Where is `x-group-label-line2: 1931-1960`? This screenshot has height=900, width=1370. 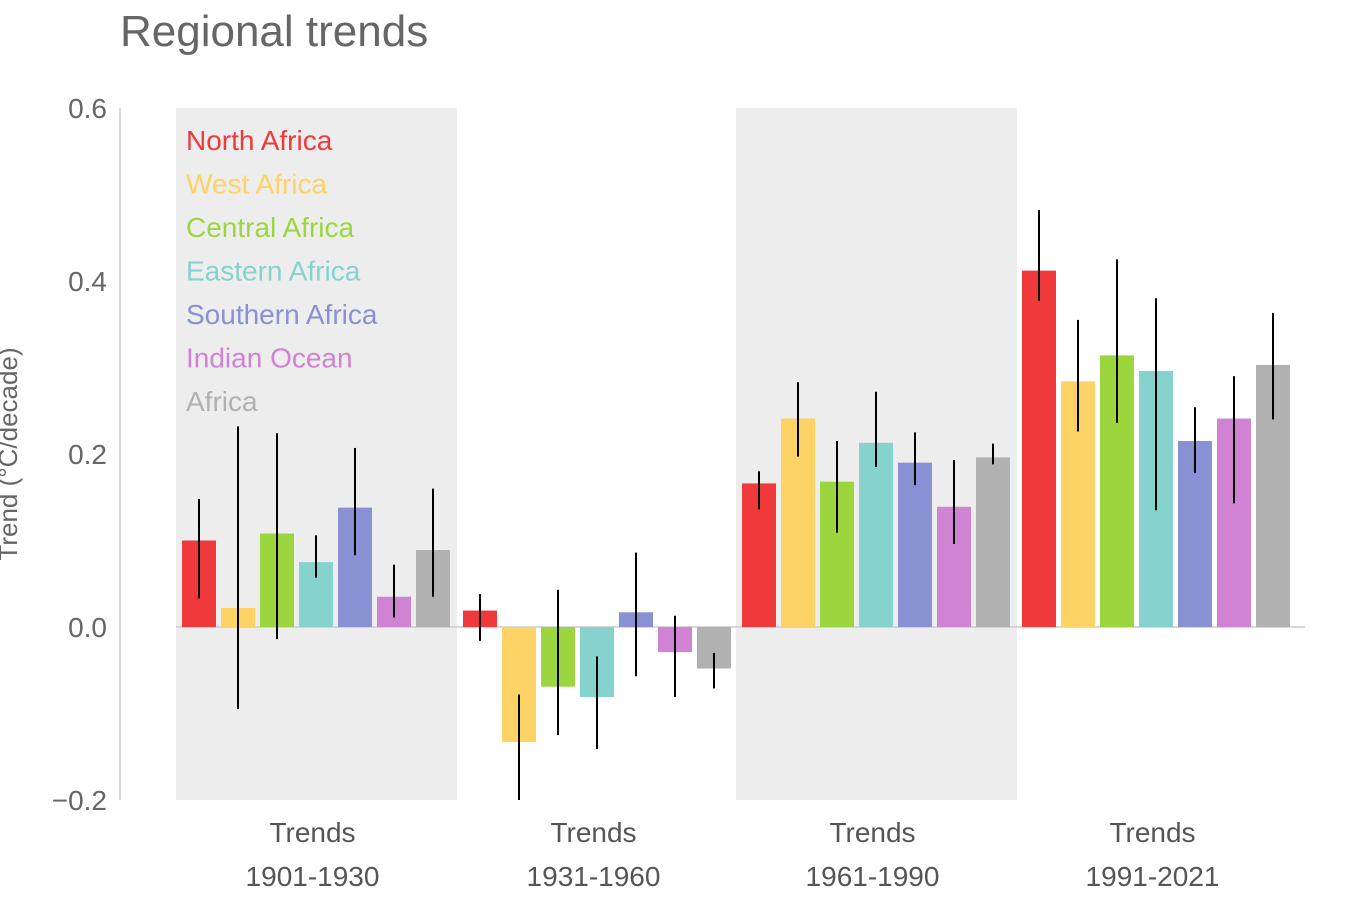 x-group-label-line2: 1931-1960 is located at coordinates (594, 876).